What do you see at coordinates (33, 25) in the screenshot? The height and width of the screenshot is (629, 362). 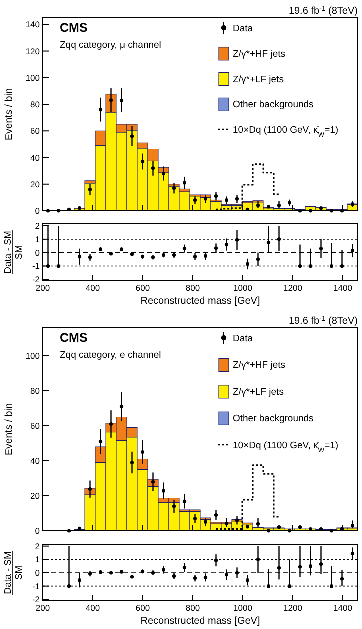 I see `y-tick-label: 140` at bounding box center [33, 25].